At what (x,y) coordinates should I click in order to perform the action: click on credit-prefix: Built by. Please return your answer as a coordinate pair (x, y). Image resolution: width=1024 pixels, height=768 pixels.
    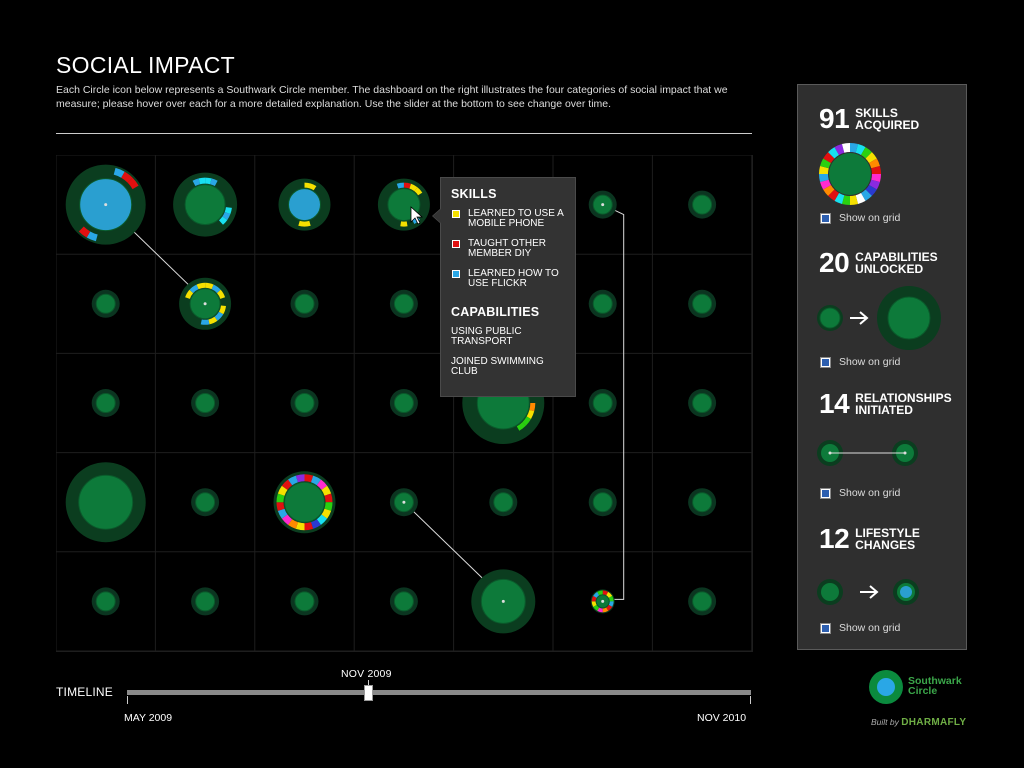
    Looking at the image, I should click on (885, 722).